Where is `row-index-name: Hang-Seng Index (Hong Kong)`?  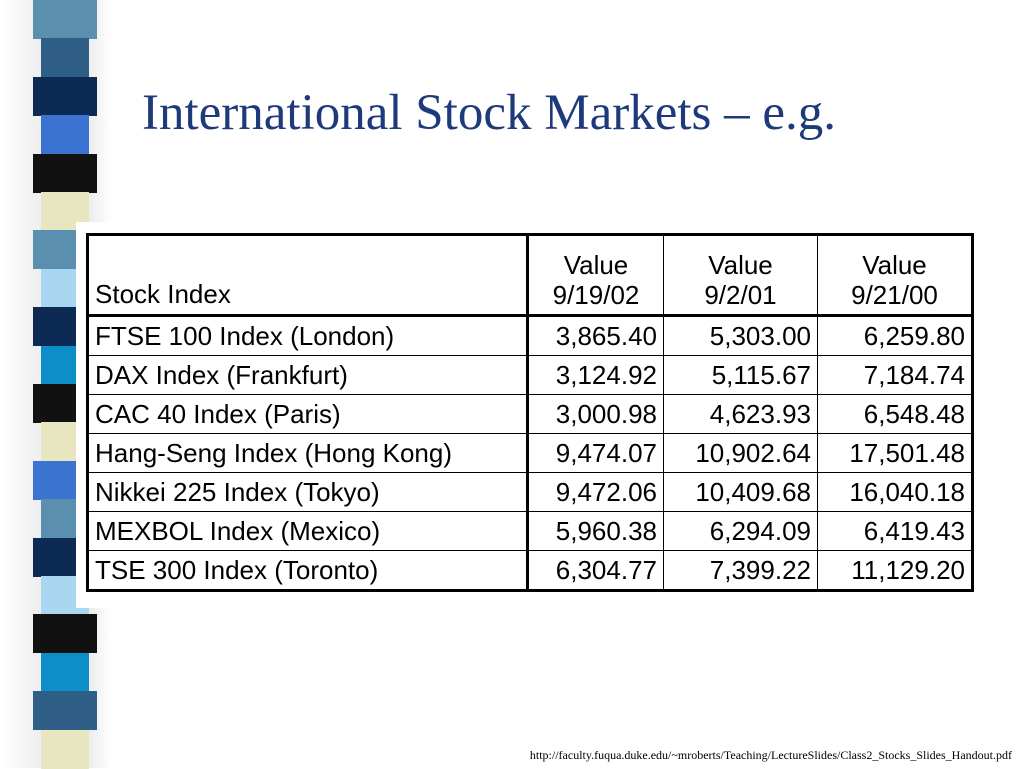 row-index-name: Hang-Seng Index (Hong Kong) is located at coordinates (308, 453).